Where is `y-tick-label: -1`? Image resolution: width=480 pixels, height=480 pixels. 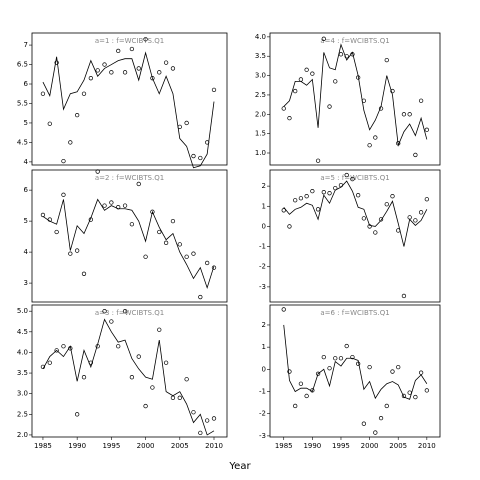
y-tick-label: -1 is located at coordinates (262, 247).